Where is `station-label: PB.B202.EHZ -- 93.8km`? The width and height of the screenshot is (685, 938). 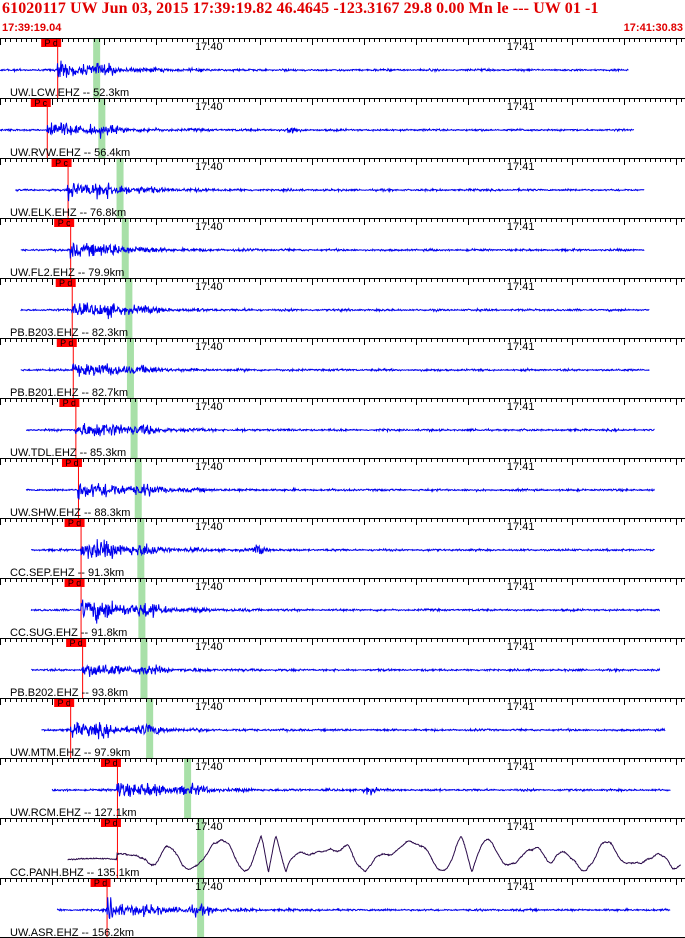 station-label: PB.B202.EHZ -- 93.8km is located at coordinates (69, 693).